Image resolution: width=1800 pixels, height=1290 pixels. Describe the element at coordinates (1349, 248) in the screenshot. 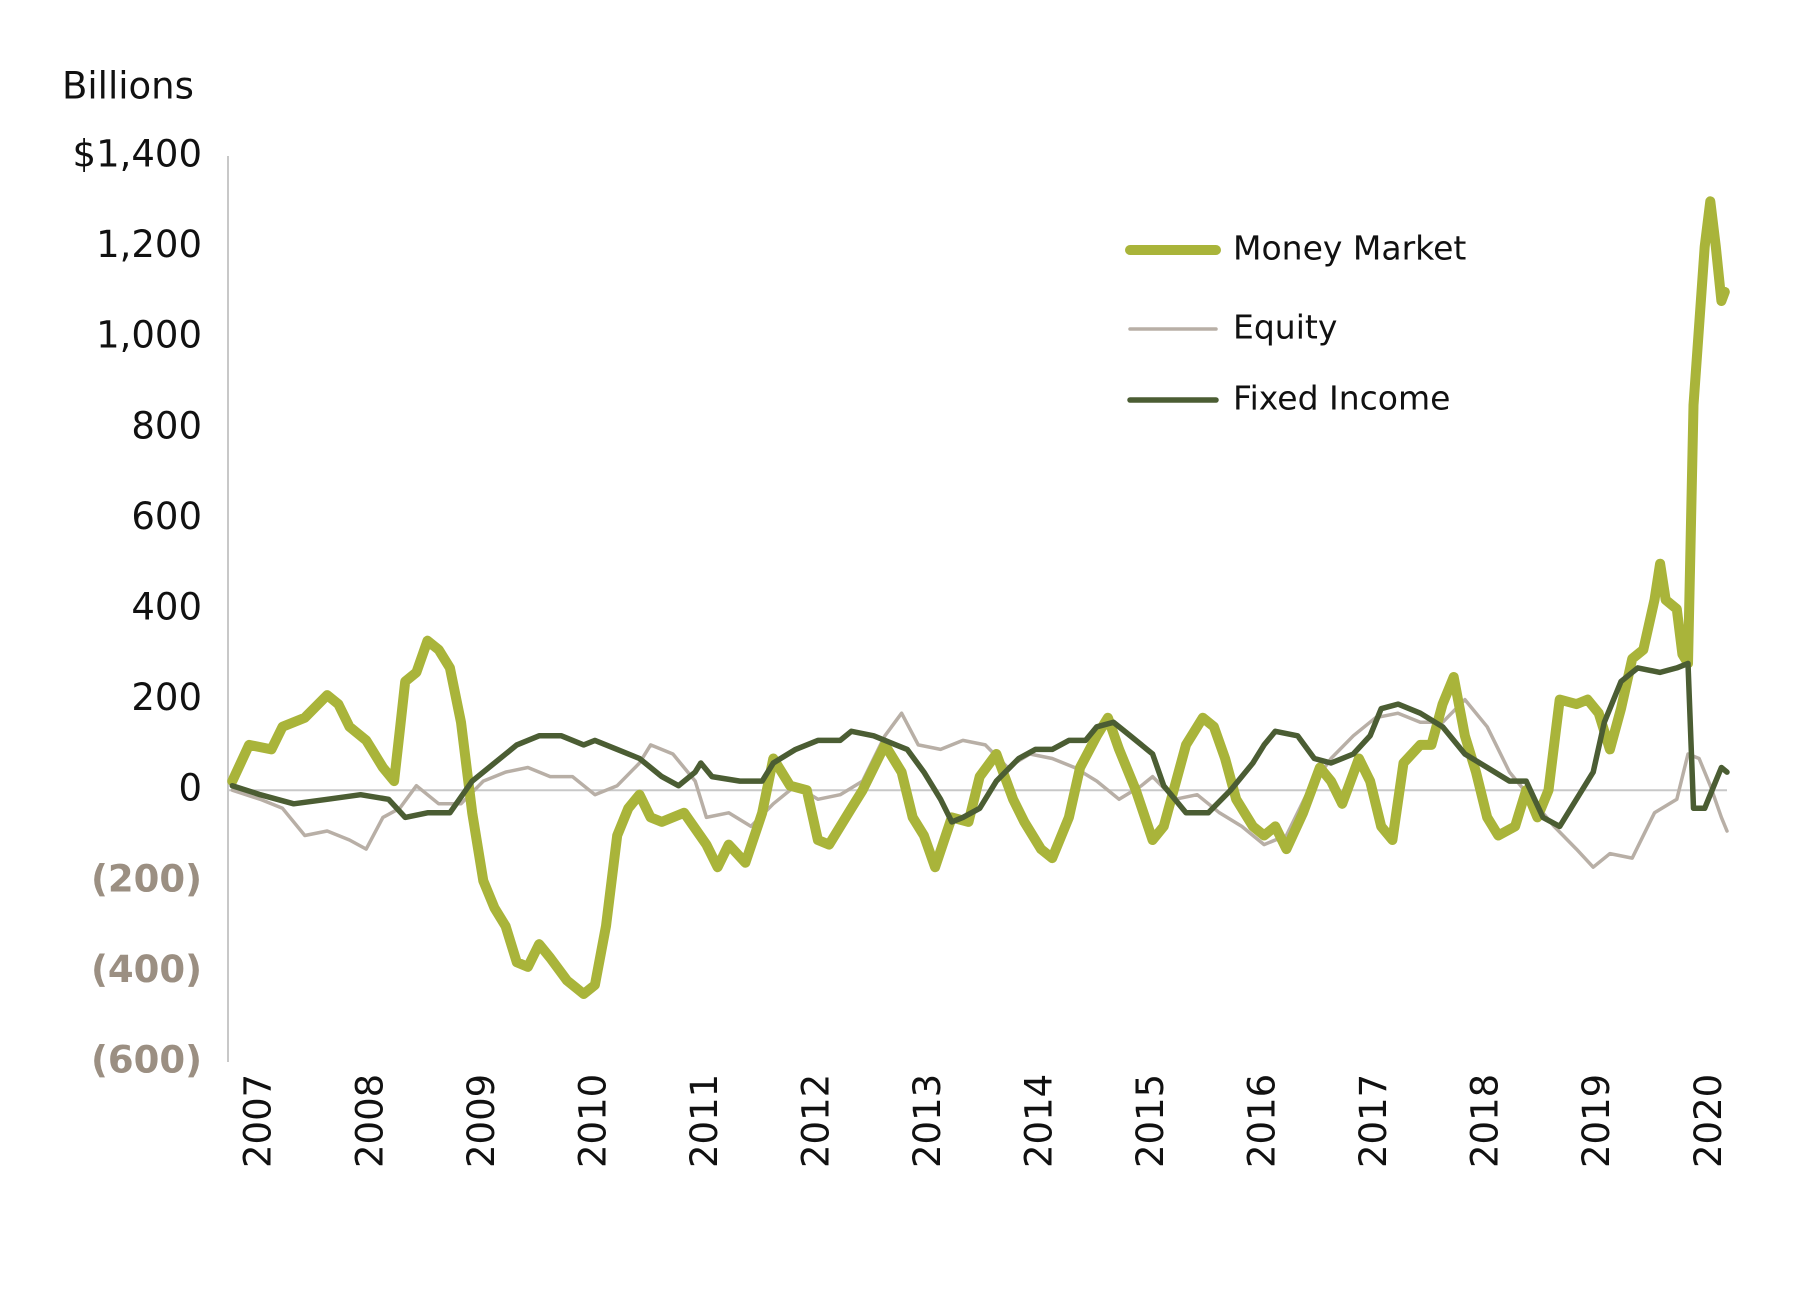

I see `legend-label: Money Market` at that location.